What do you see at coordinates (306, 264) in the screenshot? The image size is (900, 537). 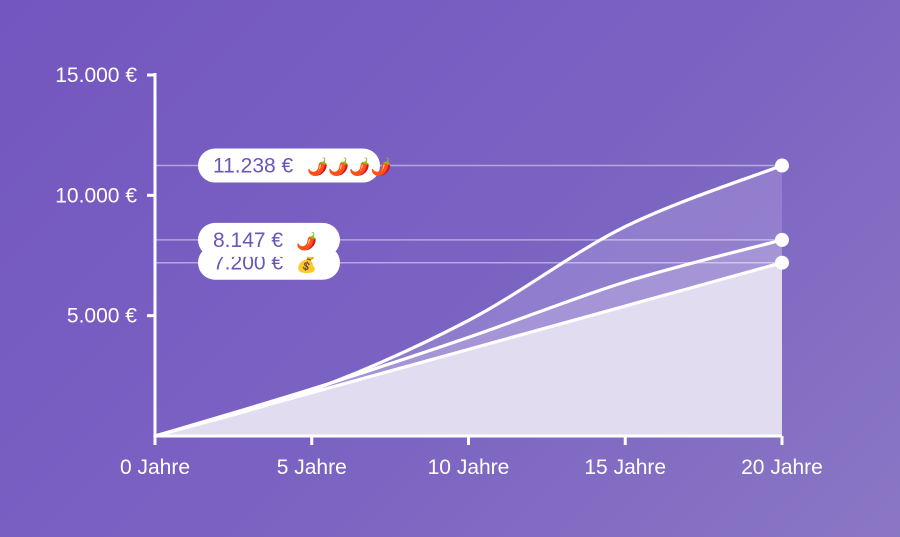 I see `money-bag-icon: 💰` at bounding box center [306, 264].